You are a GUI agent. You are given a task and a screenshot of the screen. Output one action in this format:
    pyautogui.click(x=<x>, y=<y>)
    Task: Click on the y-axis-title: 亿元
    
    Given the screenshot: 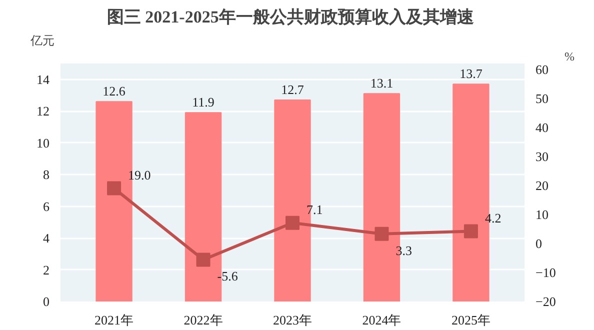 What is the action you would take?
    pyautogui.click(x=42, y=41)
    